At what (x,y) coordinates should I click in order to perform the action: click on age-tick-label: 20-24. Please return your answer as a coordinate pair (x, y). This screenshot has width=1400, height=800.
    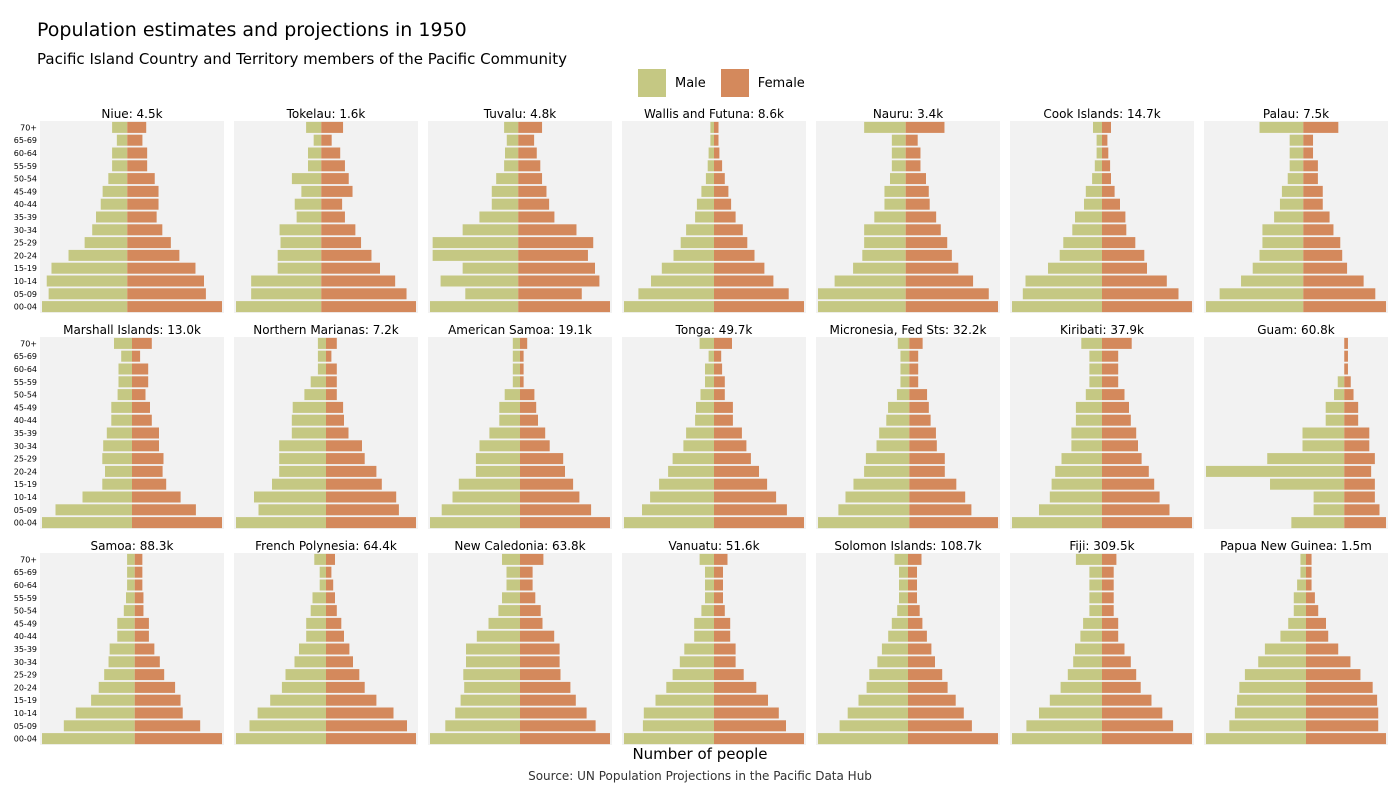
    Looking at the image, I should click on (25, 687).